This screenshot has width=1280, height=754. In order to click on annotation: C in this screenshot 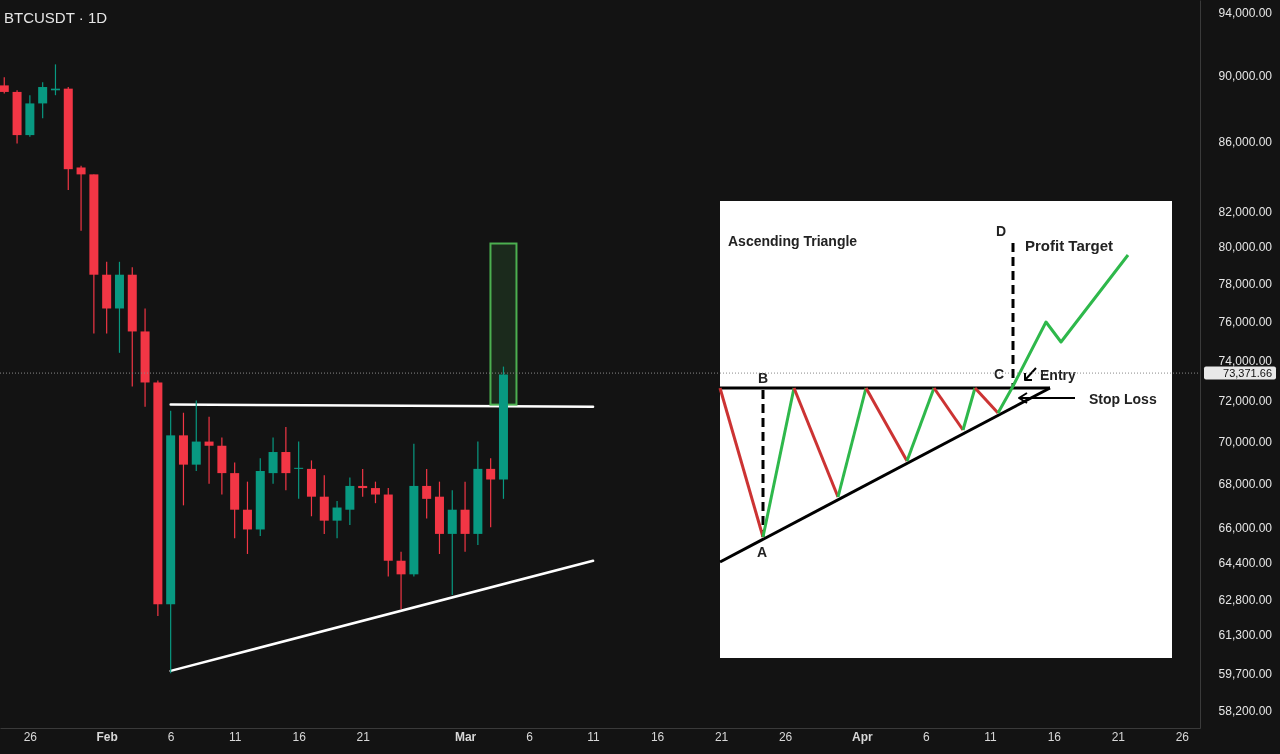, I will do `click(999, 374)`.